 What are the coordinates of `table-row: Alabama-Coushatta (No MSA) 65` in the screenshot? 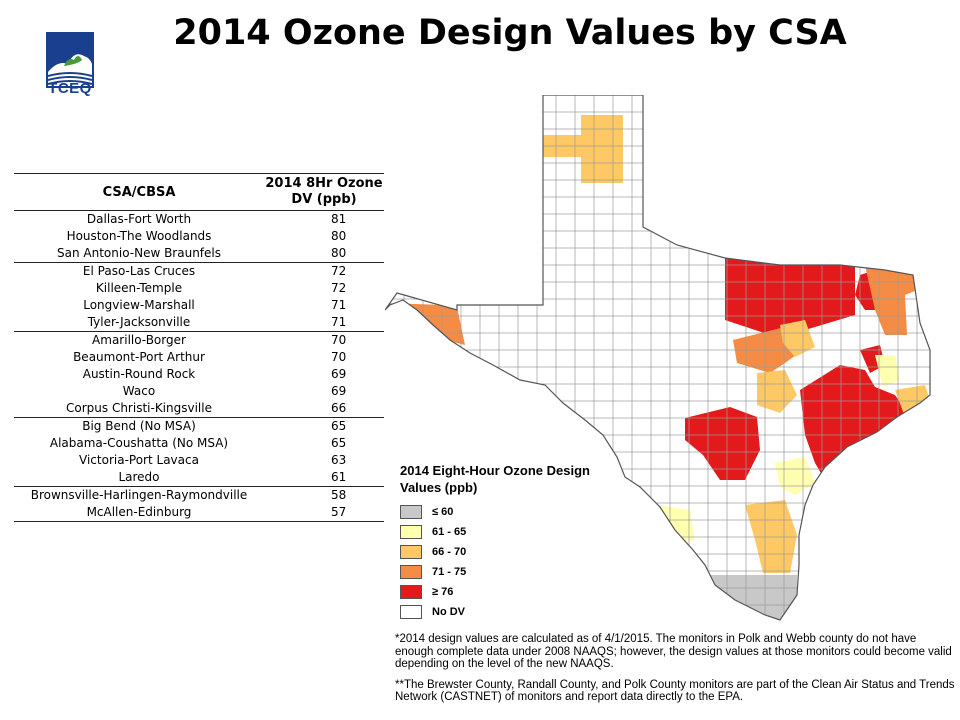 It's located at (199, 443).